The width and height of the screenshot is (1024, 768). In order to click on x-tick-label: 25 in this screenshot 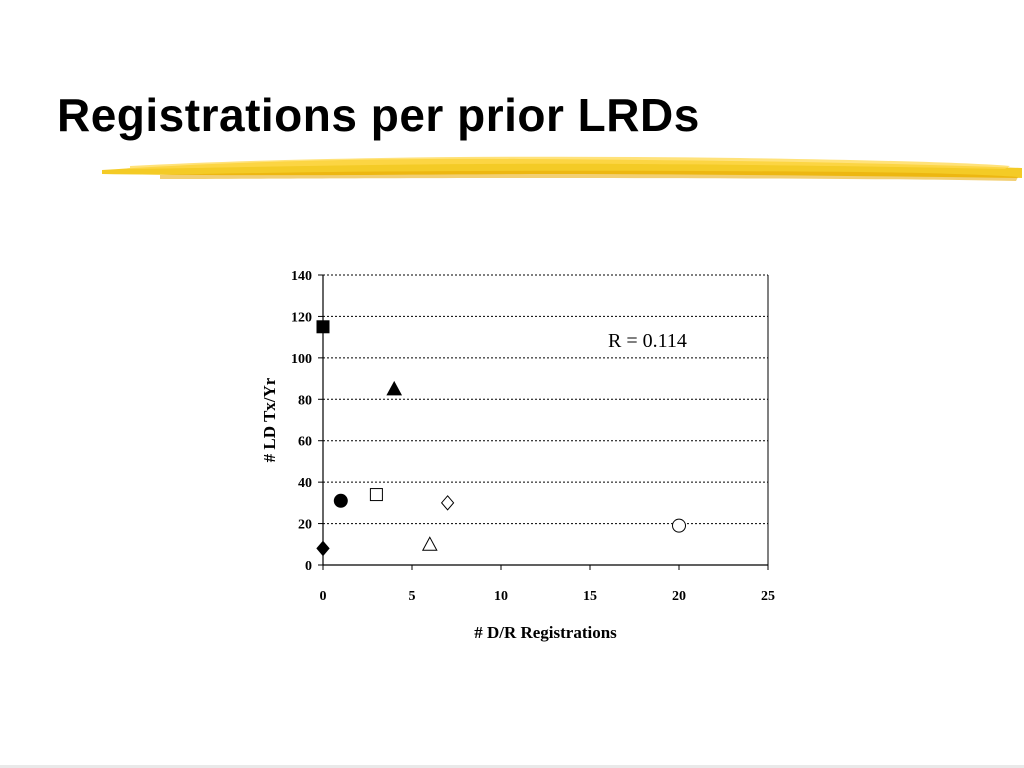, I will do `click(768, 596)`.